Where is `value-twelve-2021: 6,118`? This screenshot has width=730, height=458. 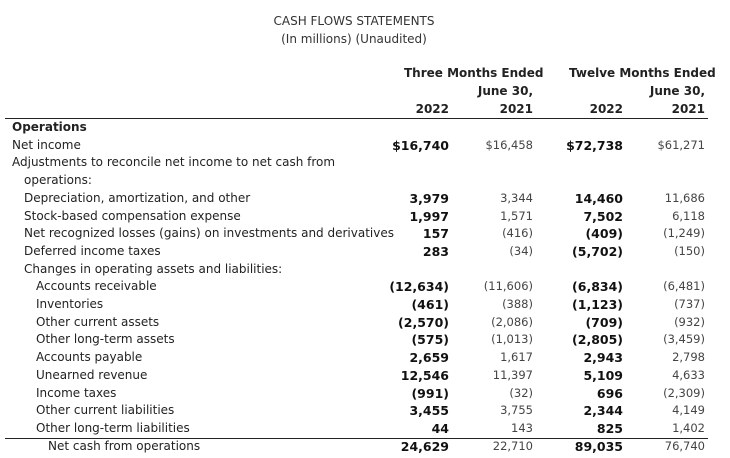 value-twelve-2021: 6,118 is located at coordinates (688, 215).